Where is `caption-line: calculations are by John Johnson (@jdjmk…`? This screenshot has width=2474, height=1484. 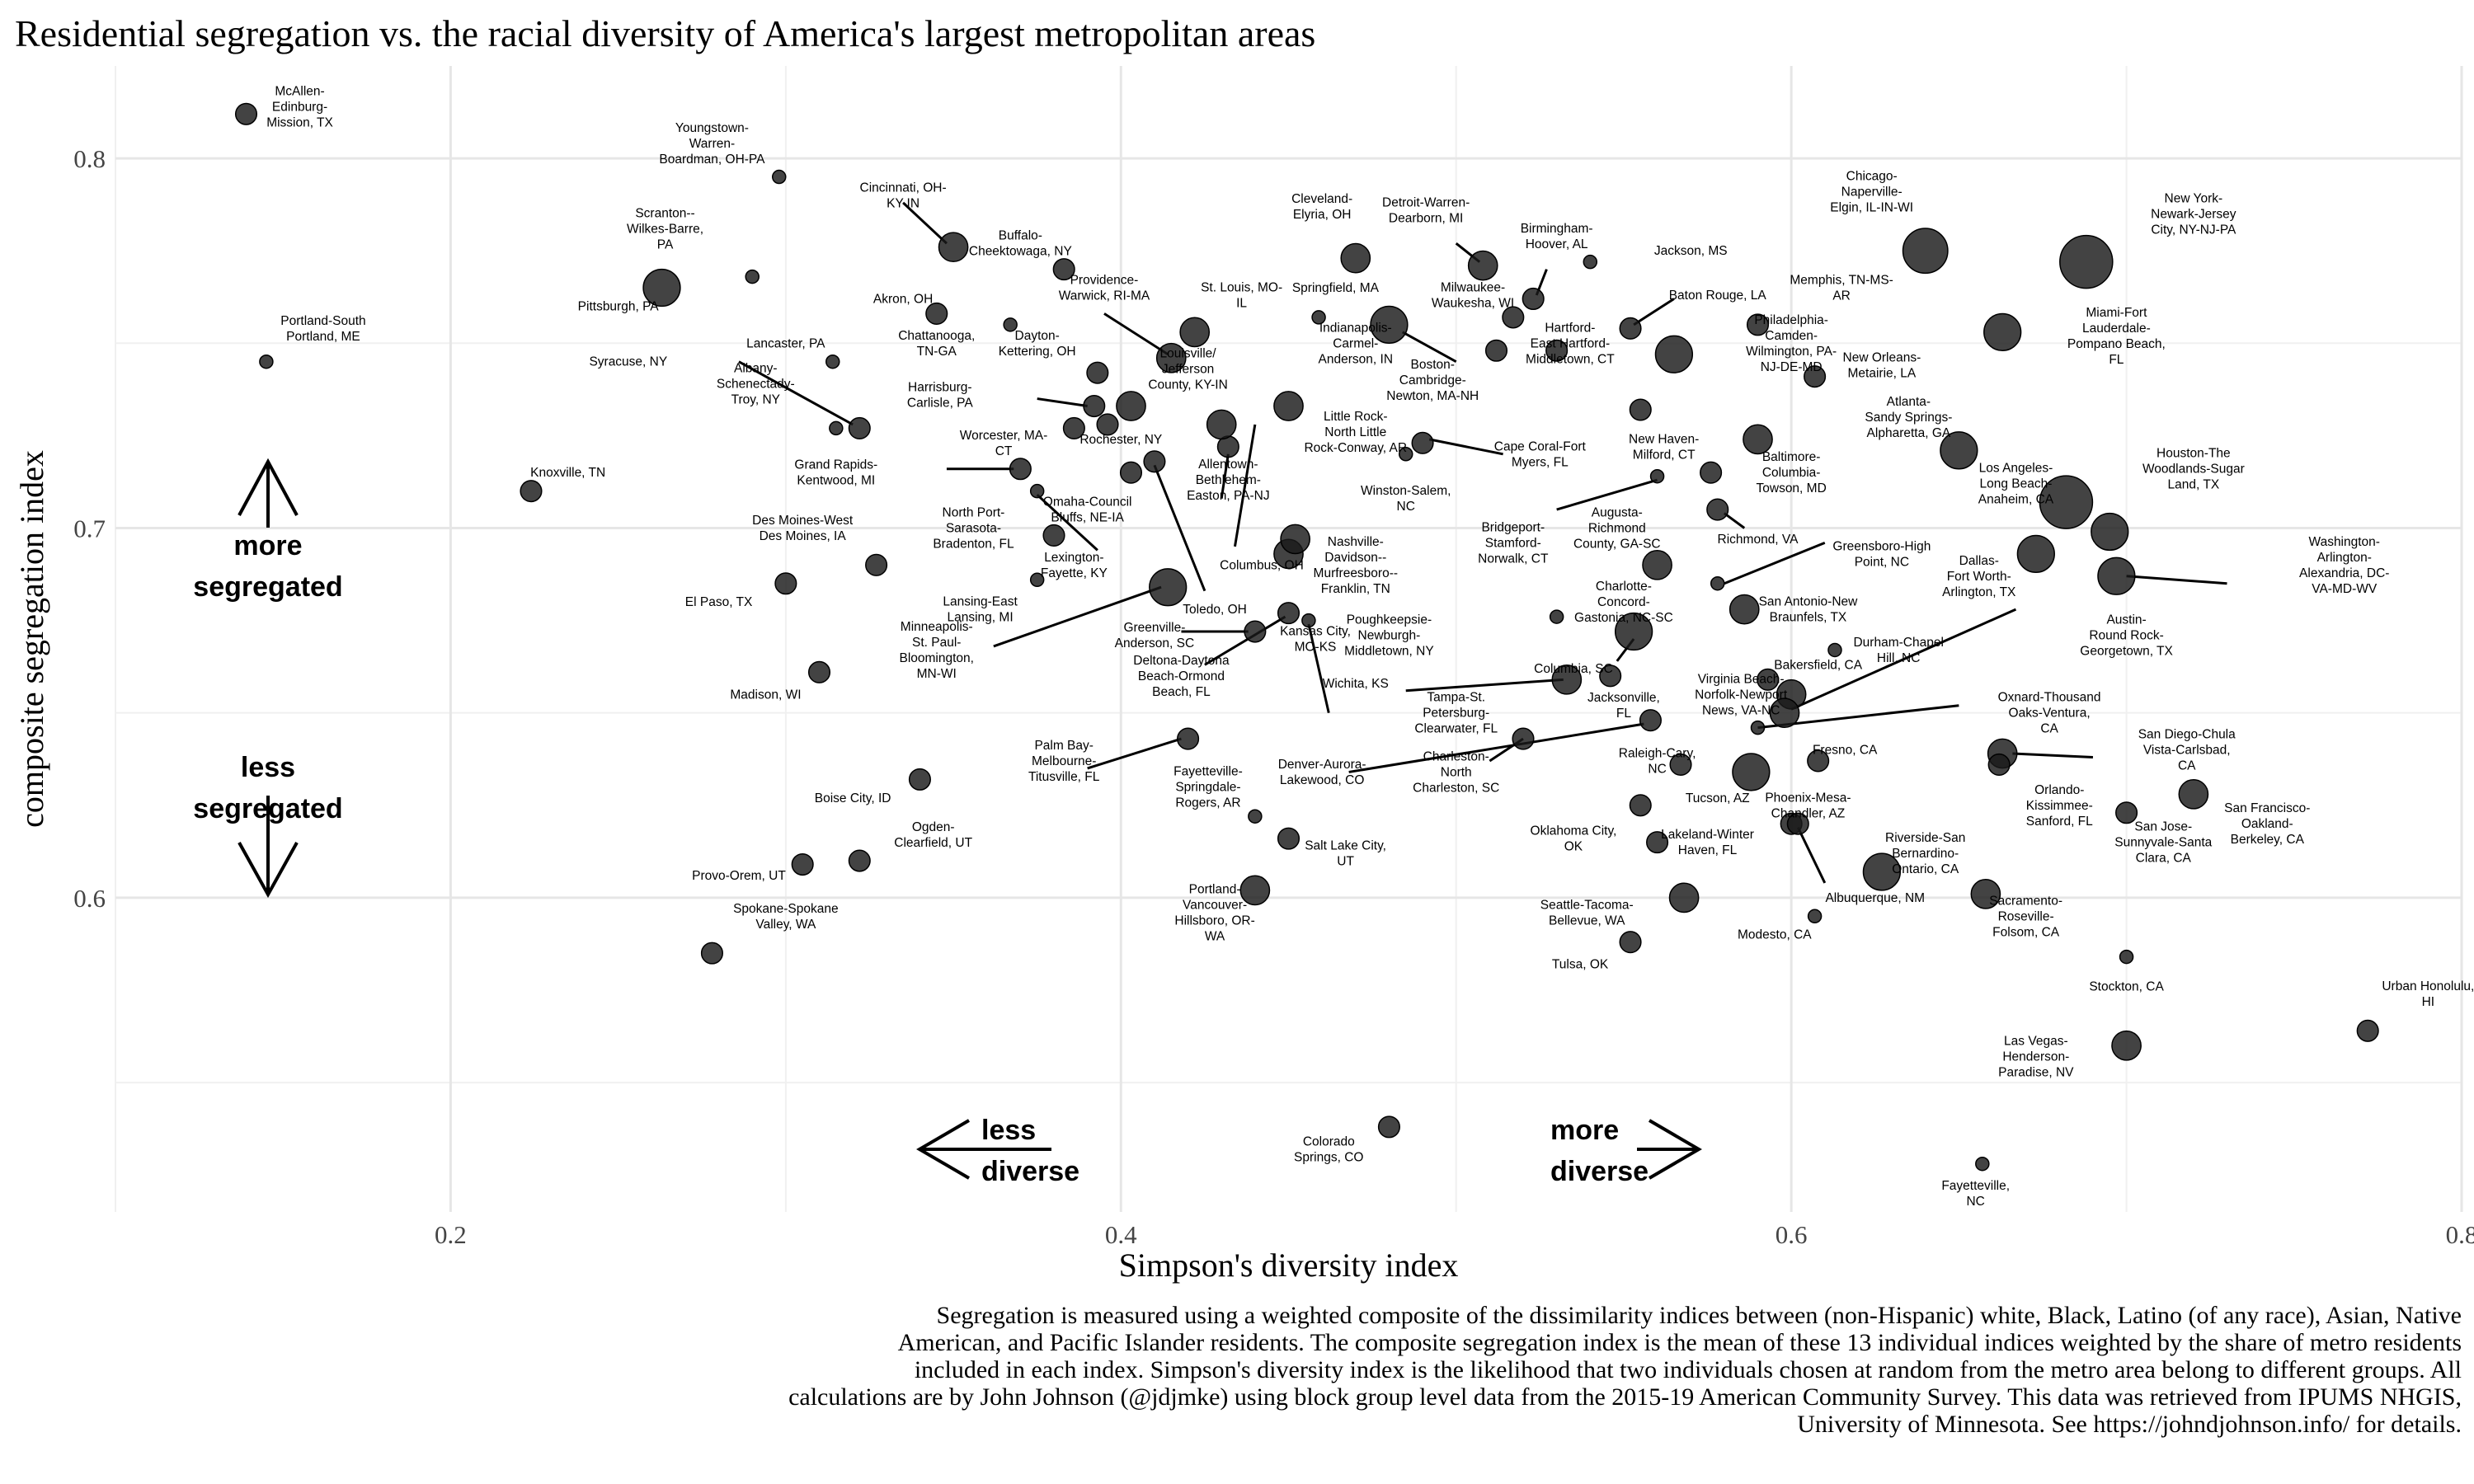 caption-line: calculations are by John Johnson (@jdjmk… is located at coordinates (1625, 1397).